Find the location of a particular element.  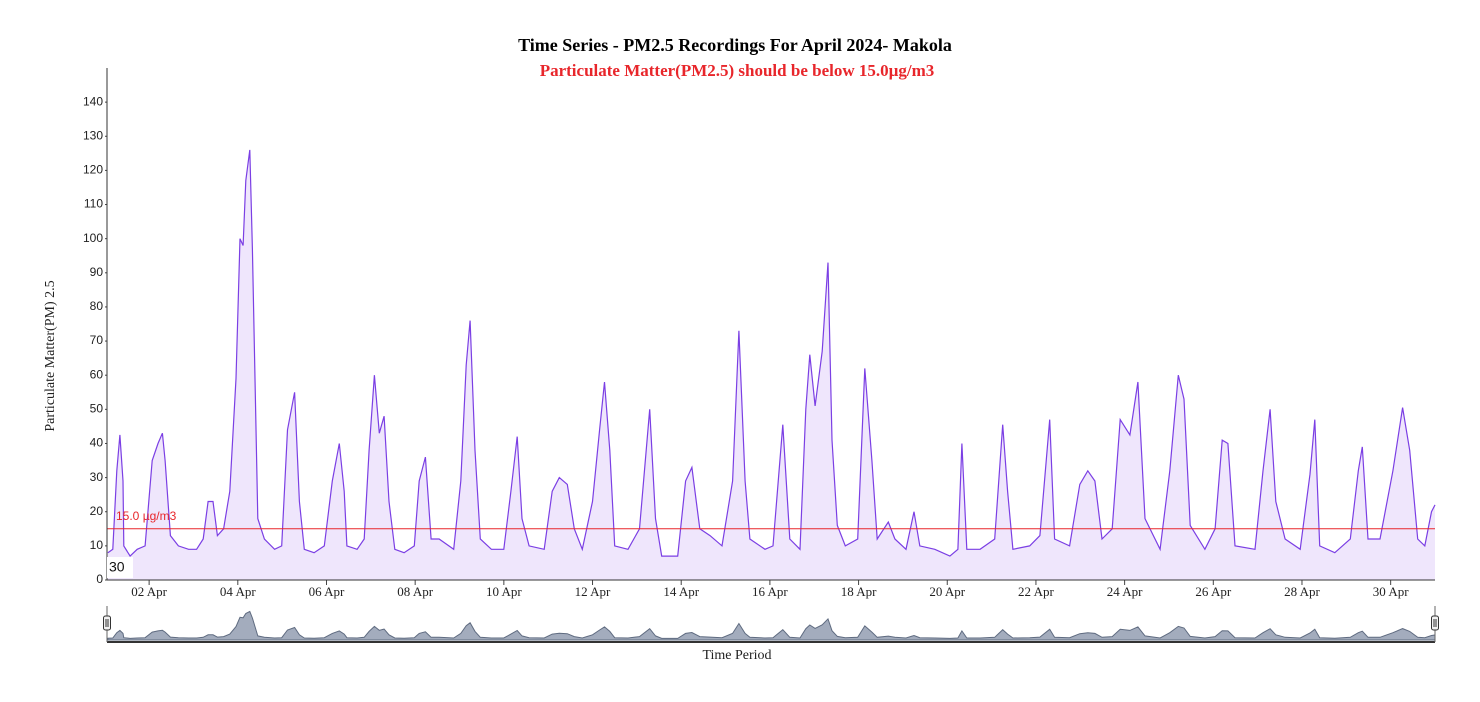

x-tick-label: 12 Apr is located at coordinates (593, 591).